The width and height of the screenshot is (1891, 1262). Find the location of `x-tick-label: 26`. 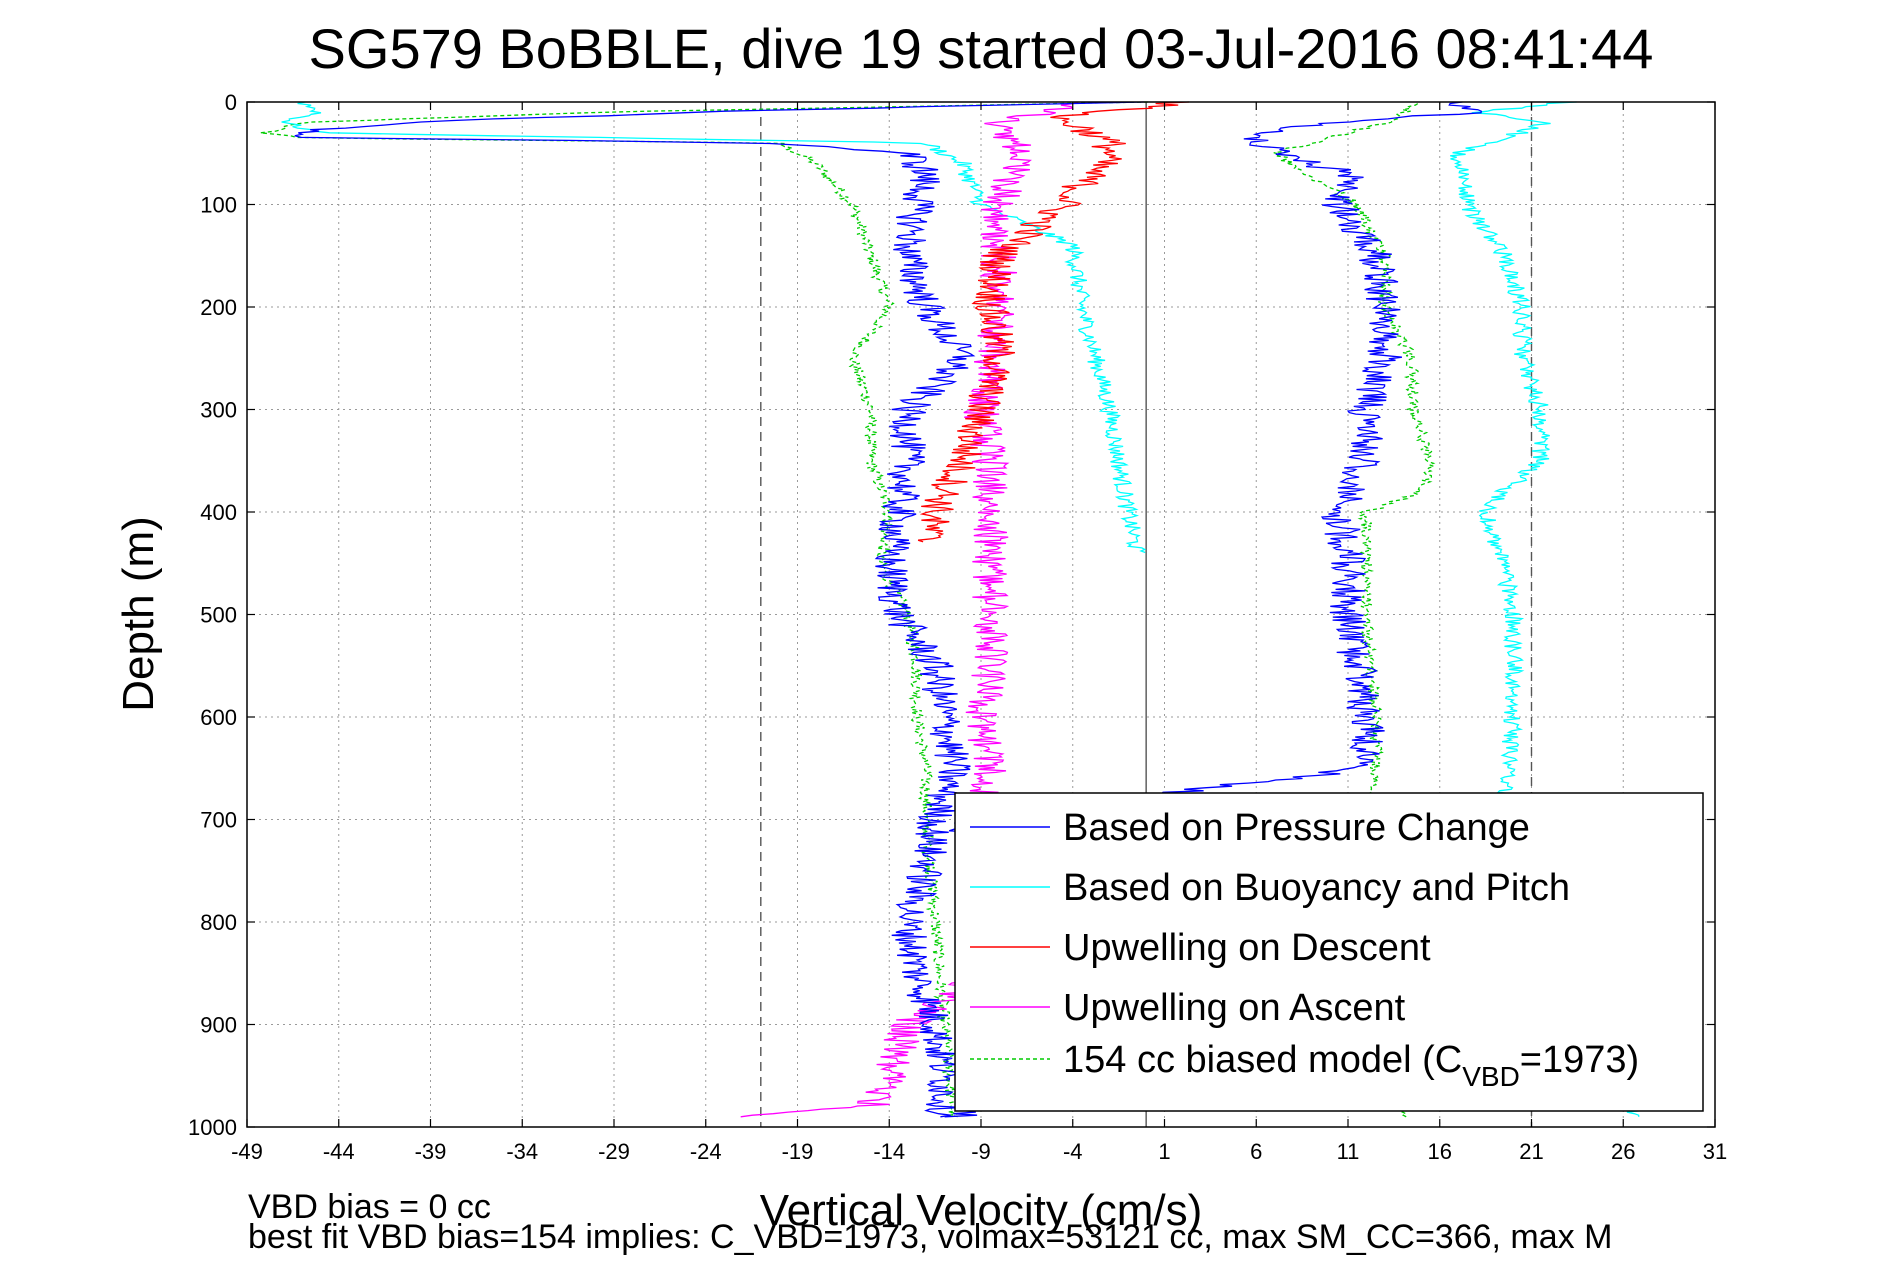

x-tick-label: 26 is located at coordinates (1623, 1151).